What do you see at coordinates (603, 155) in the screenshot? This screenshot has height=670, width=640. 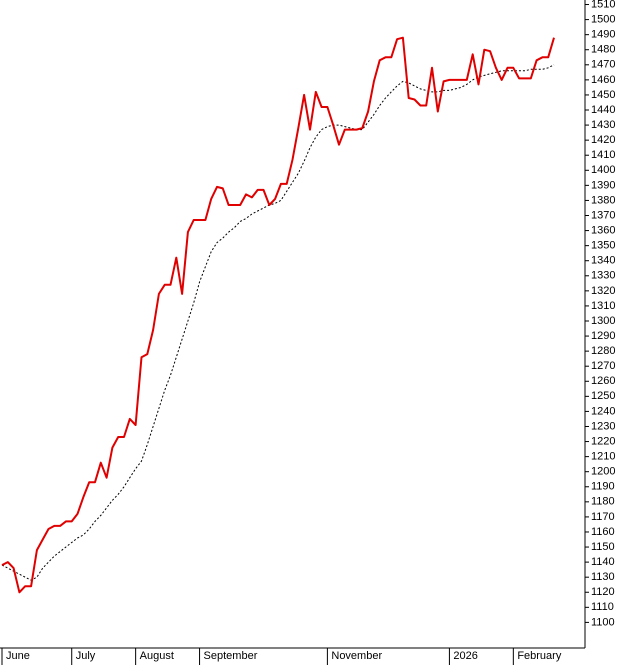 I see `y-tick-label: 1410` at bounding box center [603, 155].